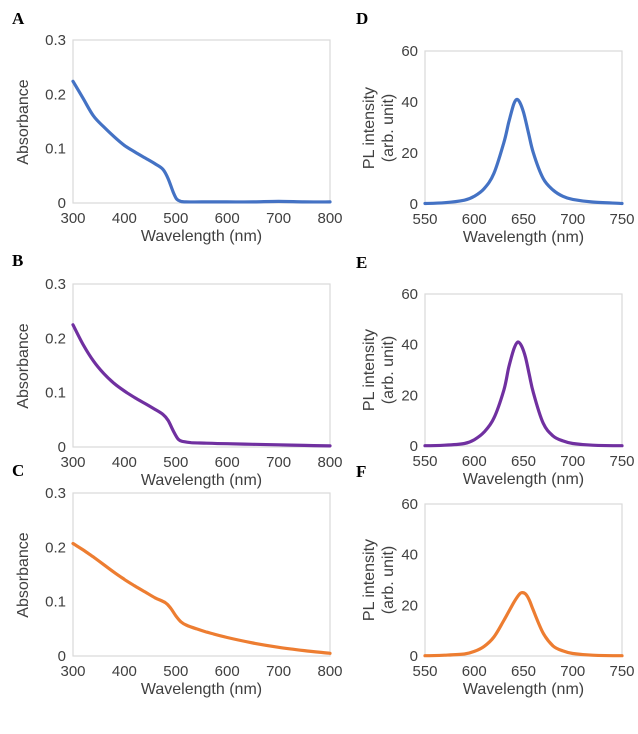 This screenshot has height=734, width=638. Describe the element at coordinates (18, 18) in the screenshot. I see `panel-letter: A` at that location.